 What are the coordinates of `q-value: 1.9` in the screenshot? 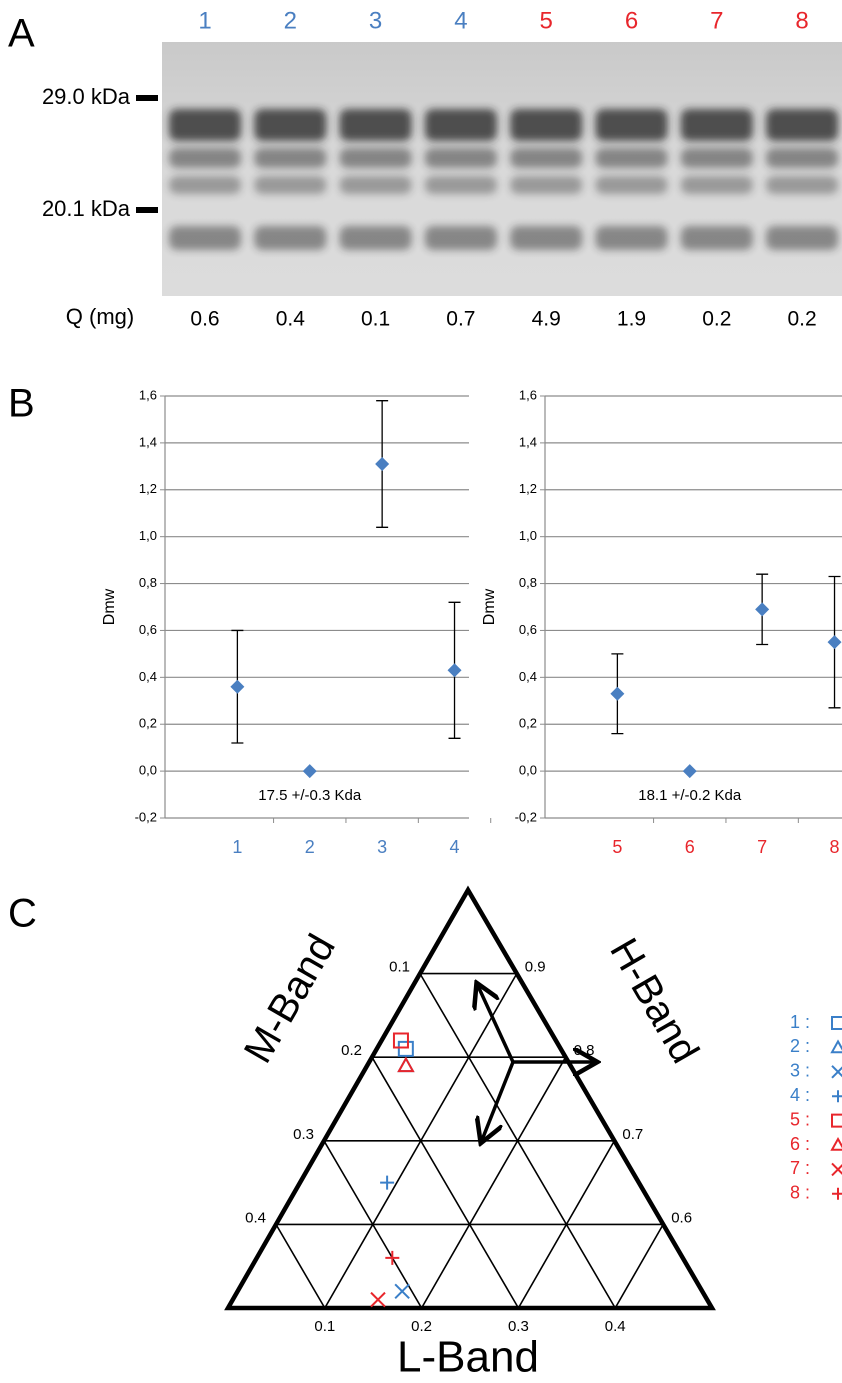 It's located at (631, 319).